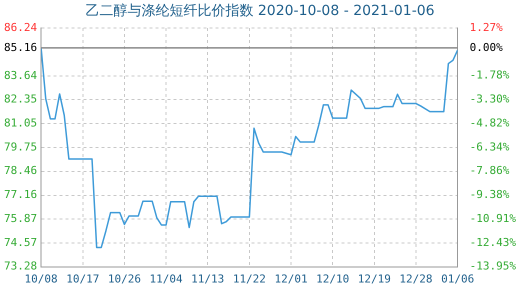 The width and height of the screenshot is (520, 300). What do you see at coordinates (21, 99) in the screenshot?
I see `y-tick-label: 82.35` at bounding box center [21, 99].